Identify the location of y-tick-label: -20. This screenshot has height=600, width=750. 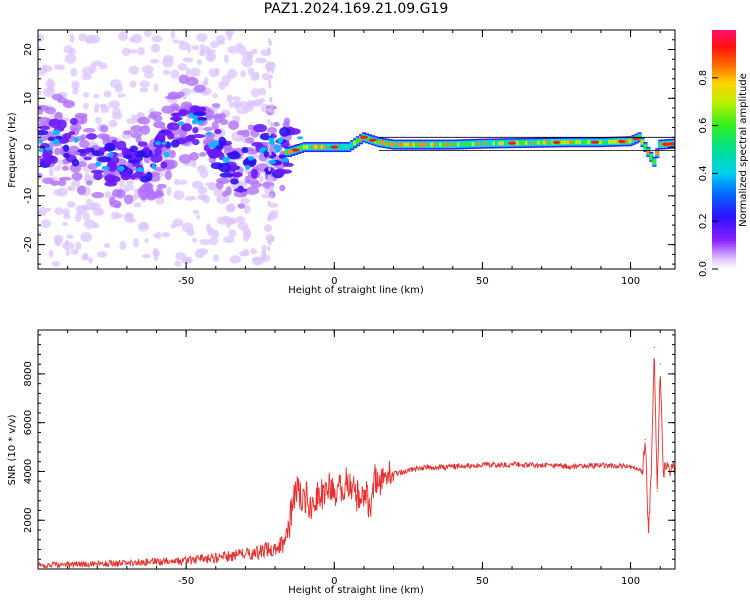
(28, 244).